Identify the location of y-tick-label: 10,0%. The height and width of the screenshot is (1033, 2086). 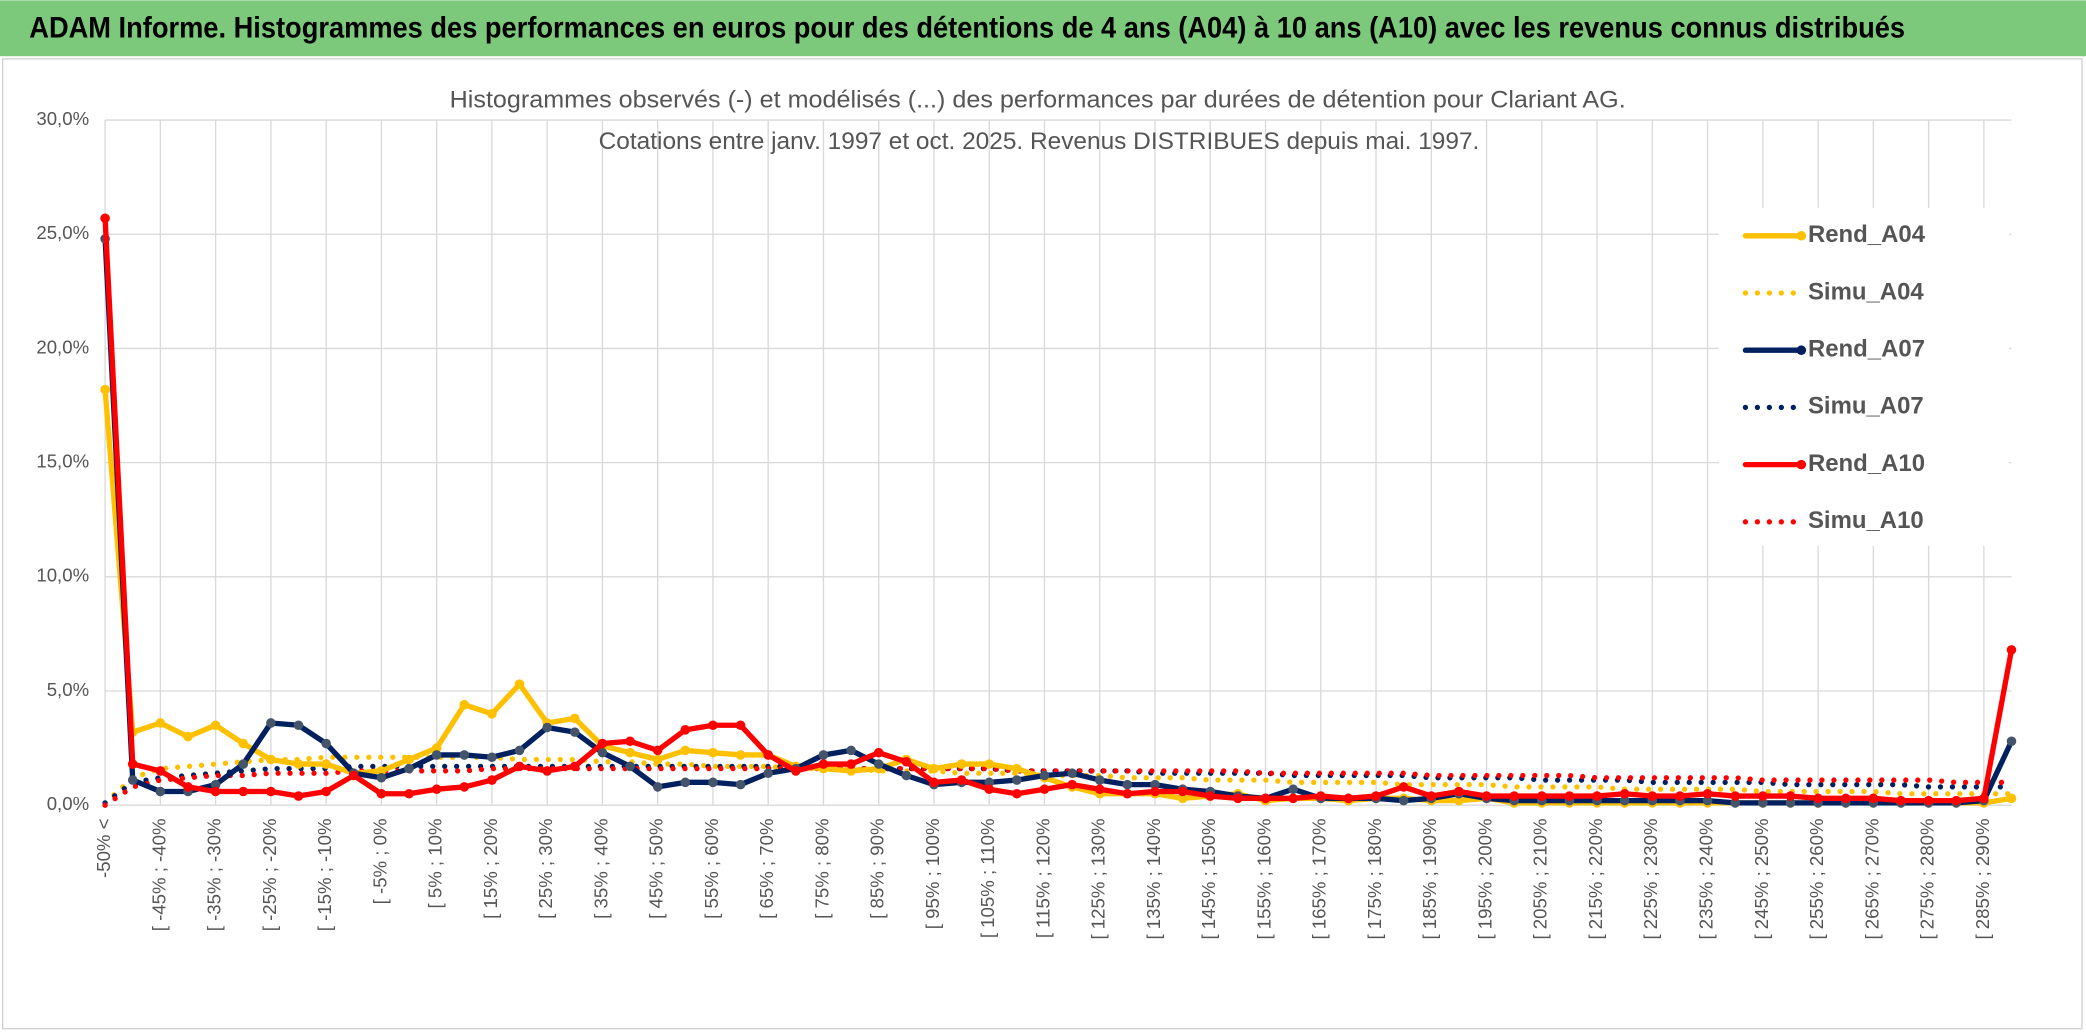
(62, 575).